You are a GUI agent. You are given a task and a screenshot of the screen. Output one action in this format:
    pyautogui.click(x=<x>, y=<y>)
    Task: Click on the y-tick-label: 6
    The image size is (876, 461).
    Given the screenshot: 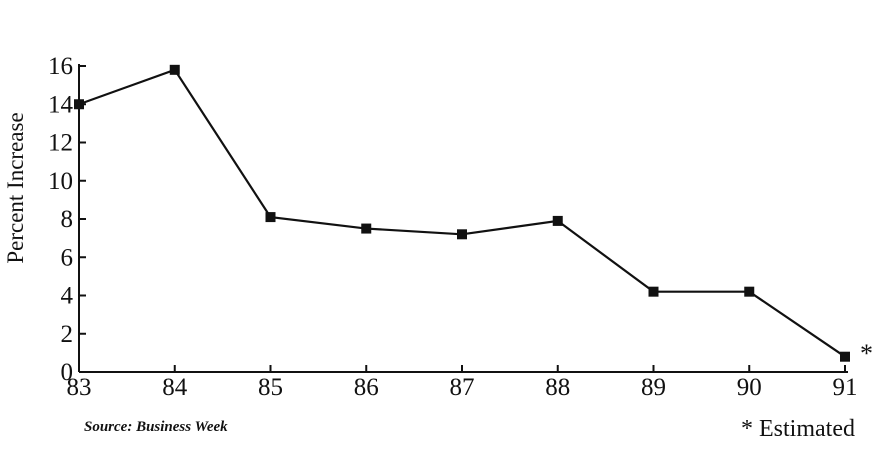 What is the action you would take?
    pyautogui.click(x=67, y=257)
    